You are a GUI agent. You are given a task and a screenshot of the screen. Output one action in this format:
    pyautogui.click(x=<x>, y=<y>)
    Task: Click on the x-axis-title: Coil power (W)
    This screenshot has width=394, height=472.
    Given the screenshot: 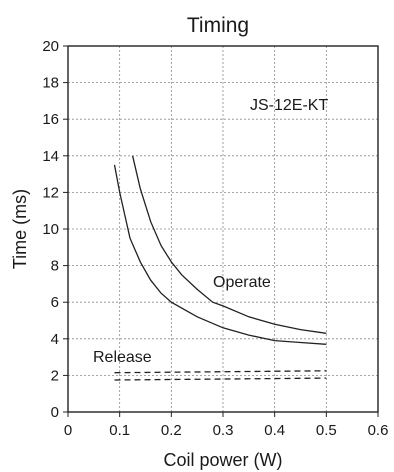 What is the action you would take?
    pyautogui.click(x=222, y=460)
    